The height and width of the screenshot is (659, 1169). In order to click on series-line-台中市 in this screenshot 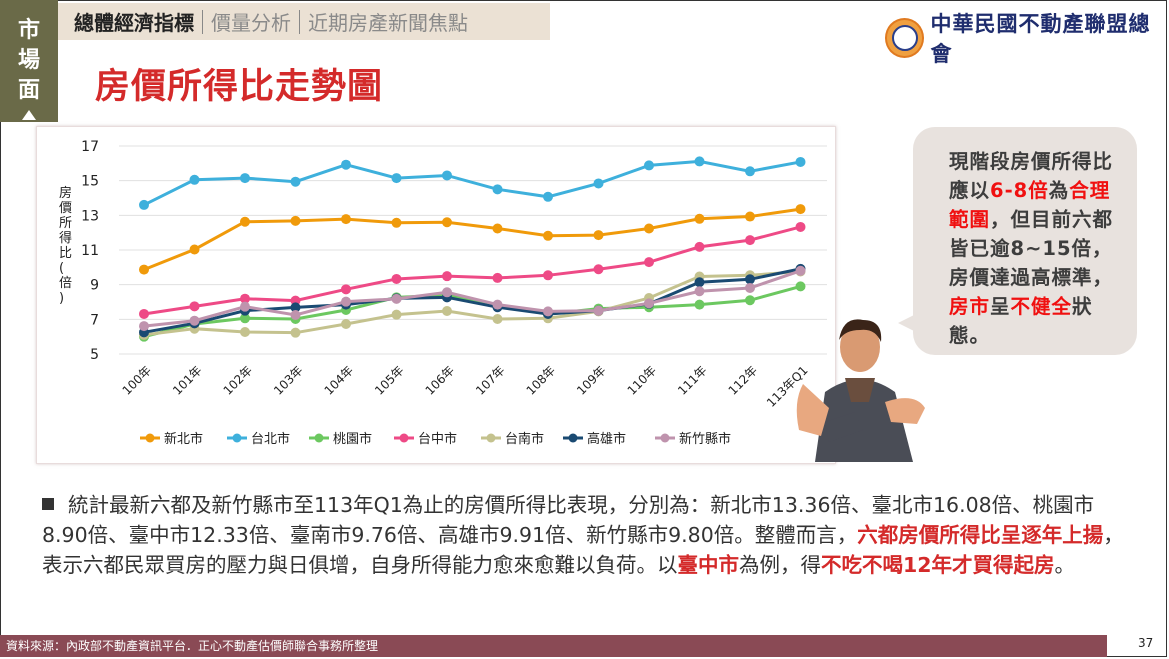, I will do `click(472, 270)`.